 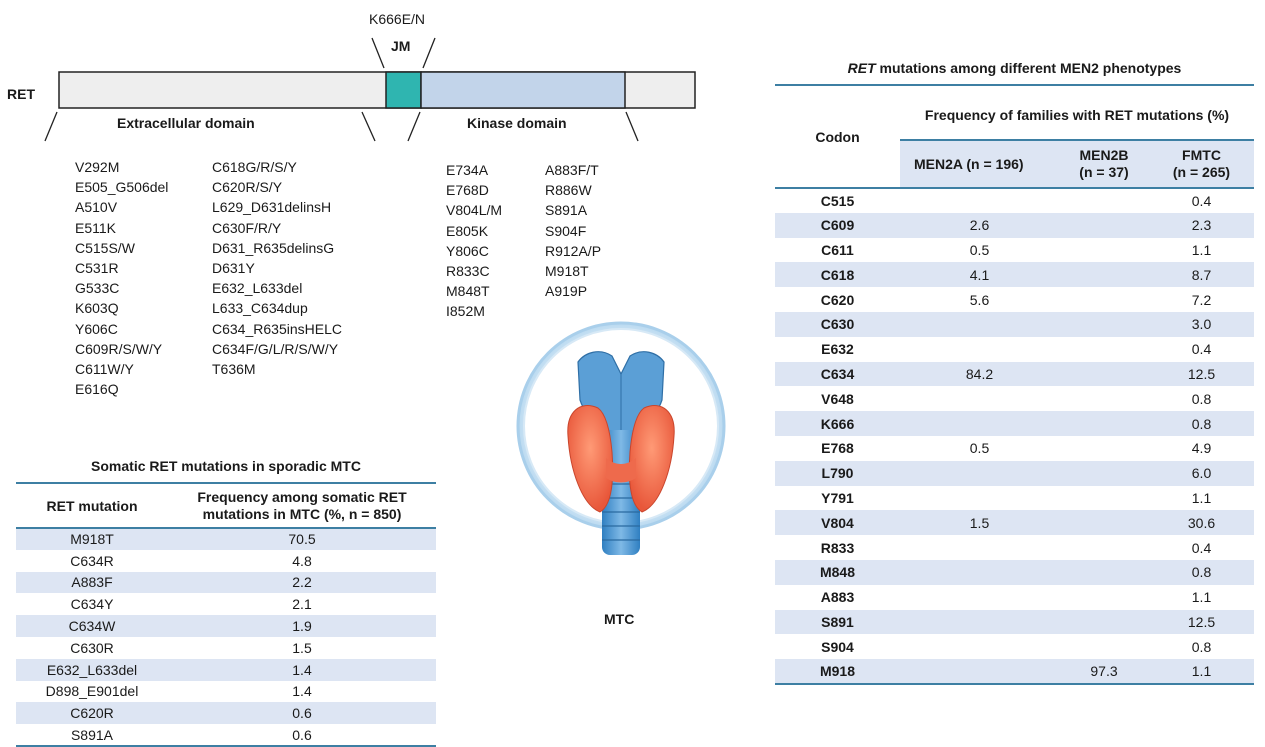 What do you see at coordinates (429, 53) in the screenshot?
I see `jm-bracket-right` at bounding box center [429, 53].